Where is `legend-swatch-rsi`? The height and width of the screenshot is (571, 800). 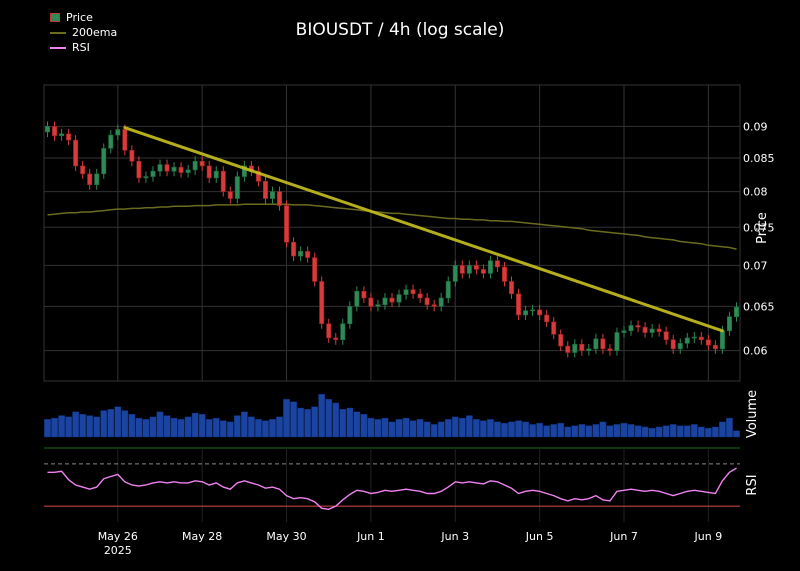
legend-swatch-rsi is located at coordinates (58, 47).